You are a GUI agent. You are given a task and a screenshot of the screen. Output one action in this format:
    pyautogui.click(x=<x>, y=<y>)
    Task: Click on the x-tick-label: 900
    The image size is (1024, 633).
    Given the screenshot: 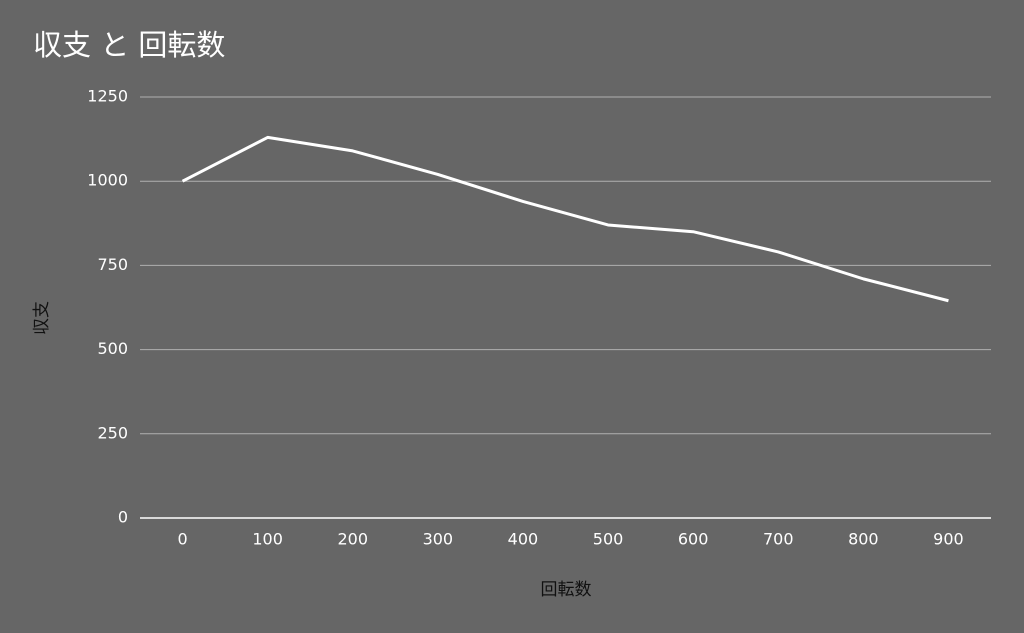 What is the action you would take?
    pyautogui.click(x=948, y=539)
    